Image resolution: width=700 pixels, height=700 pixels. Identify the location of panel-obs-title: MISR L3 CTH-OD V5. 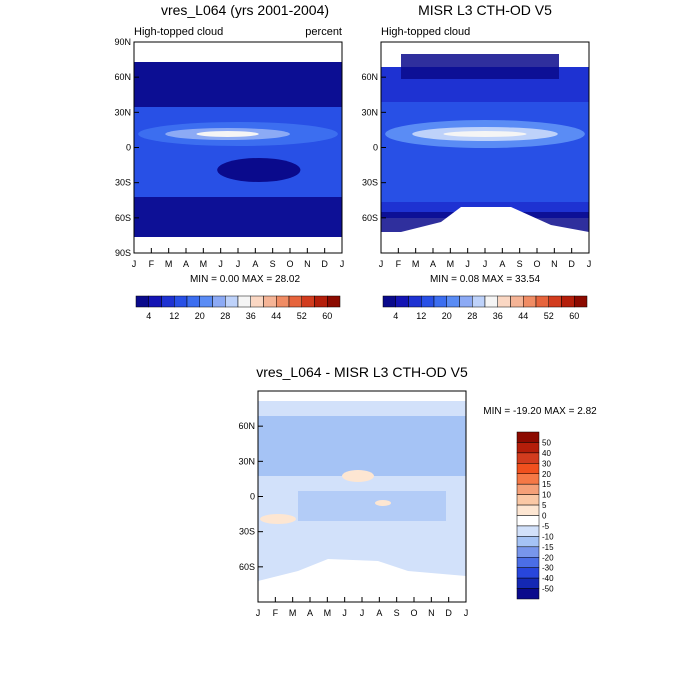
(485, 10).